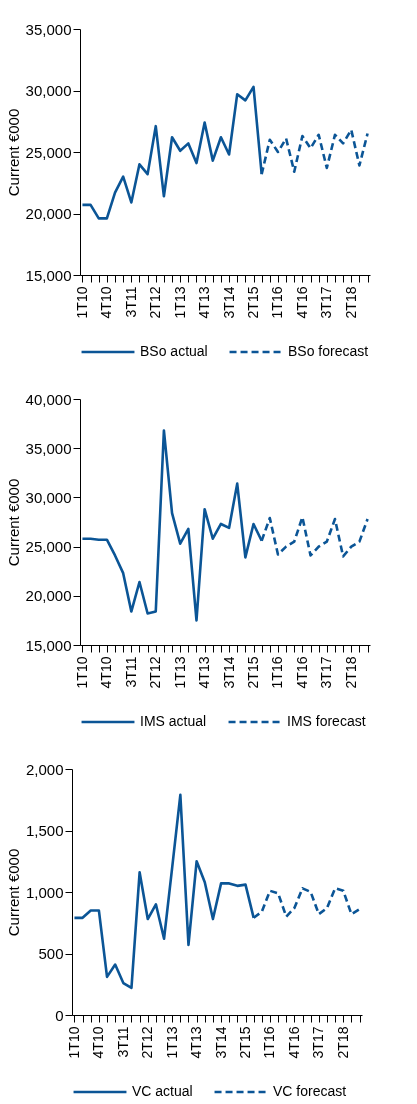 The width and height of the screenshot is (417, 1104). Describe the element at coordinates (44, 830) in the screenshot. I see `y-tick-label: 1,500` at that location.